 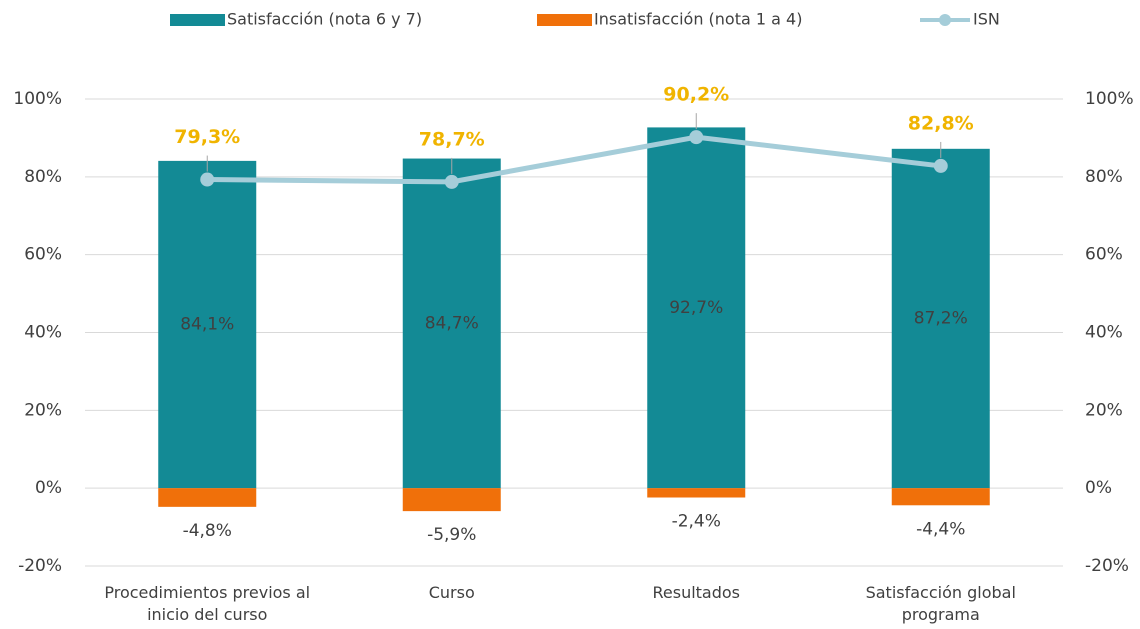 I want to click on y-tick-label: 60%, so click(x=43, y=255).